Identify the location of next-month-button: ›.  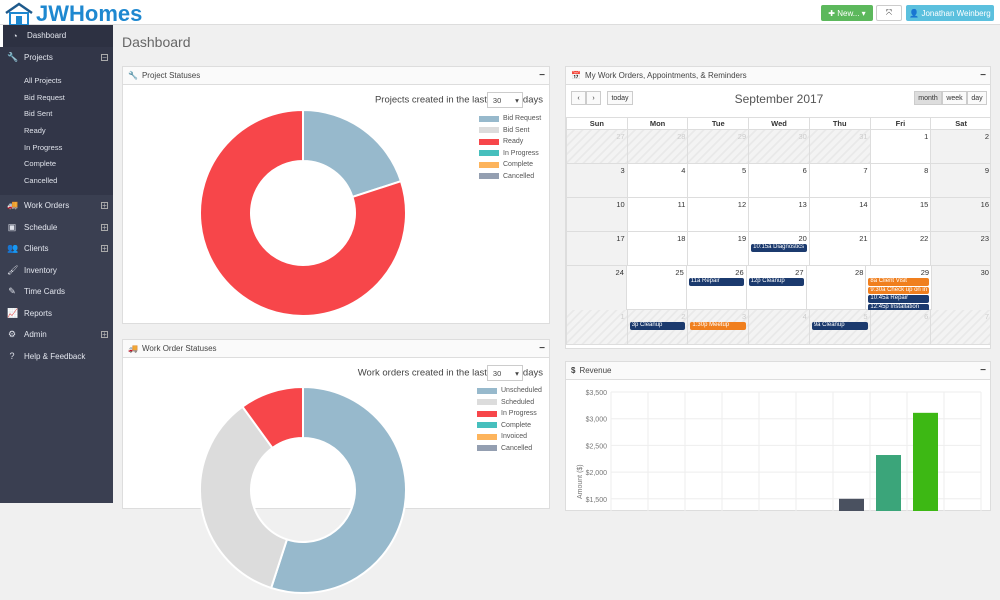
(593, 98).